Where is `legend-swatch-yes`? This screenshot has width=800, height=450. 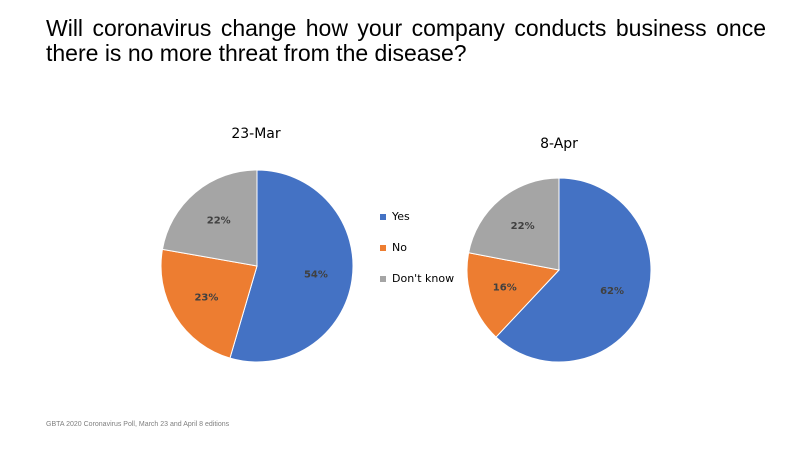
legend-swatch-yes is located at coordinates (383, 216).